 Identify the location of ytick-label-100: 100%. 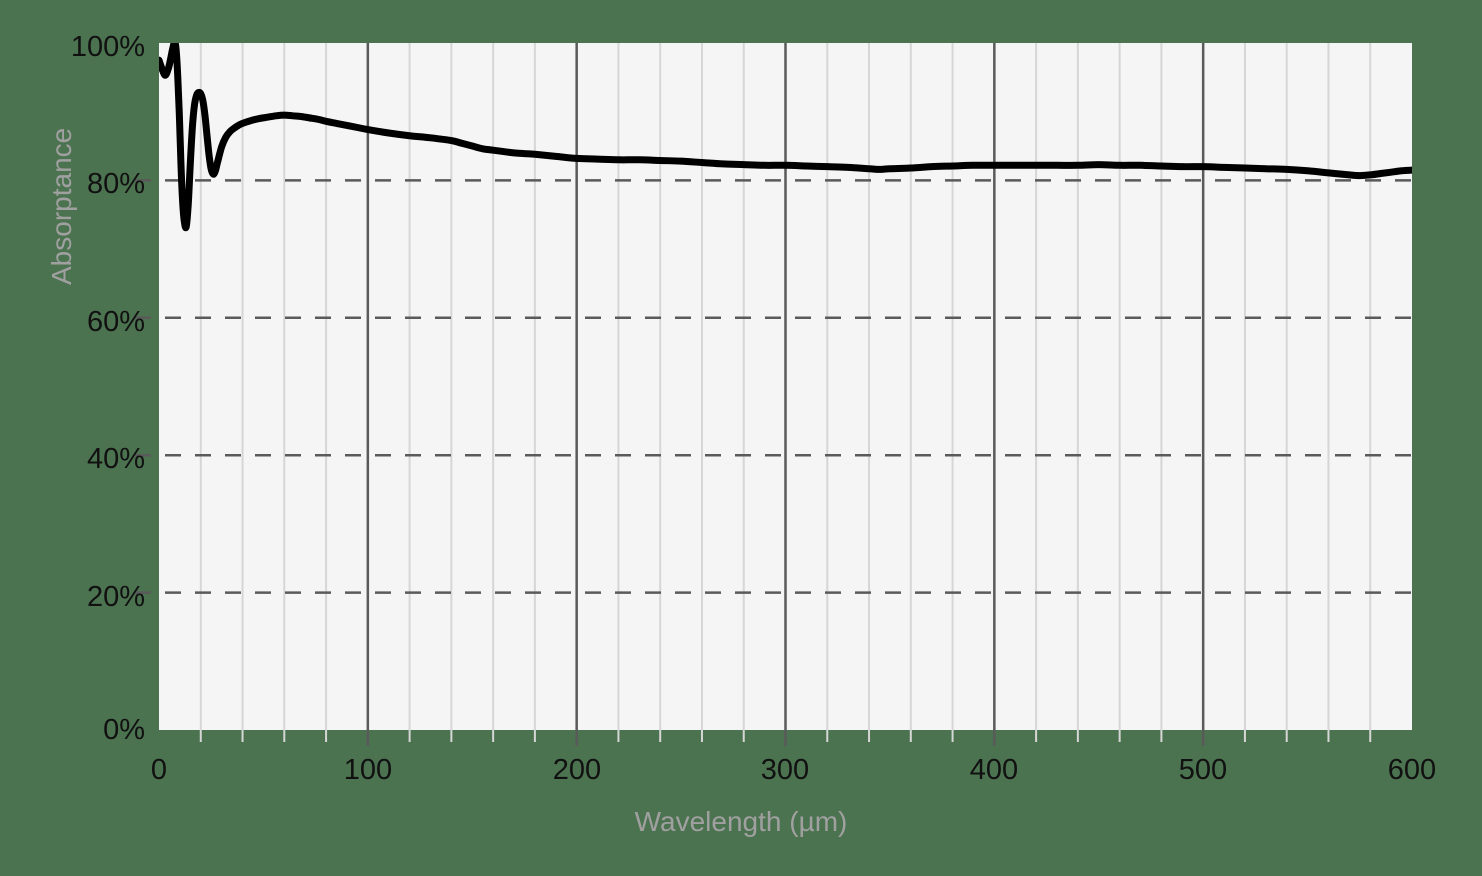
(107, 47).